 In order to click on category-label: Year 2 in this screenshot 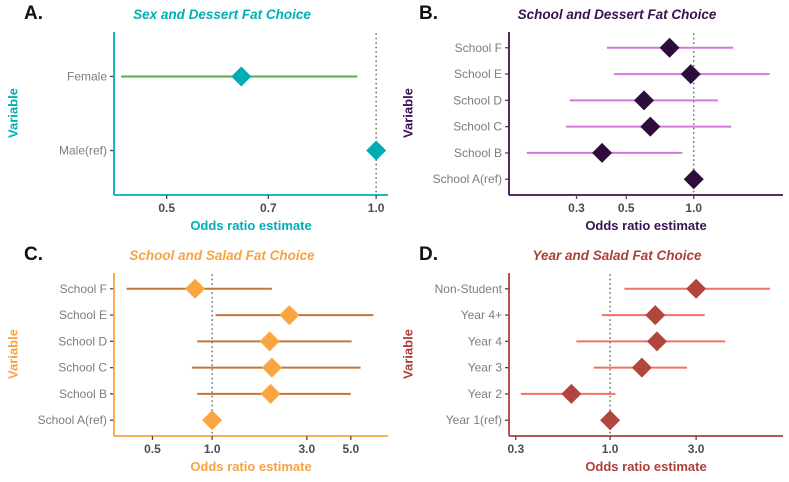, I will do `click(485, 394)`.